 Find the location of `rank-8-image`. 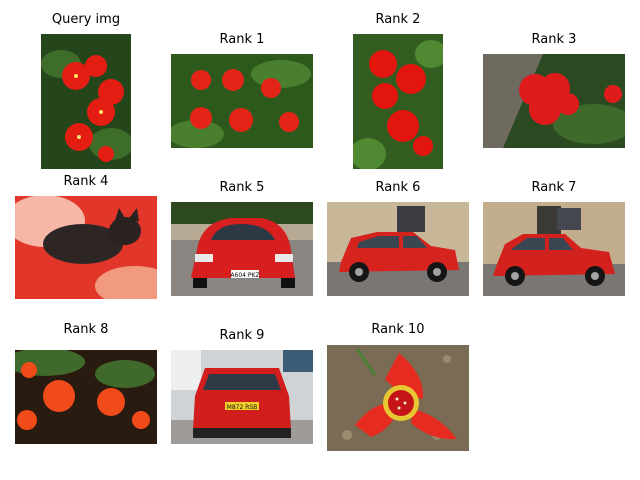

rank-8-image is located at coordinates (86, 397).